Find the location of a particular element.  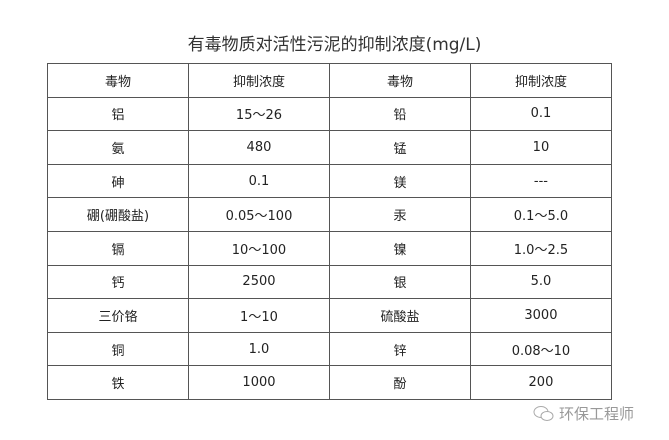

header-row: 毒物 抑制浓度 毒物 抑制浓度 is located at coordinates (330, 80).